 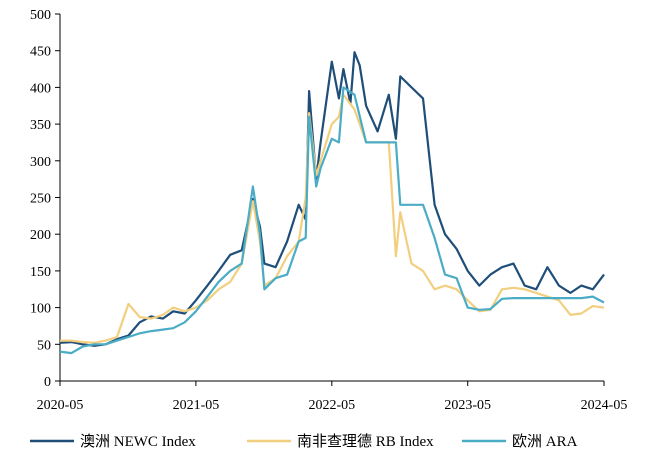 I want to click on y-tick-label: 150, so click(x=40, y=272).